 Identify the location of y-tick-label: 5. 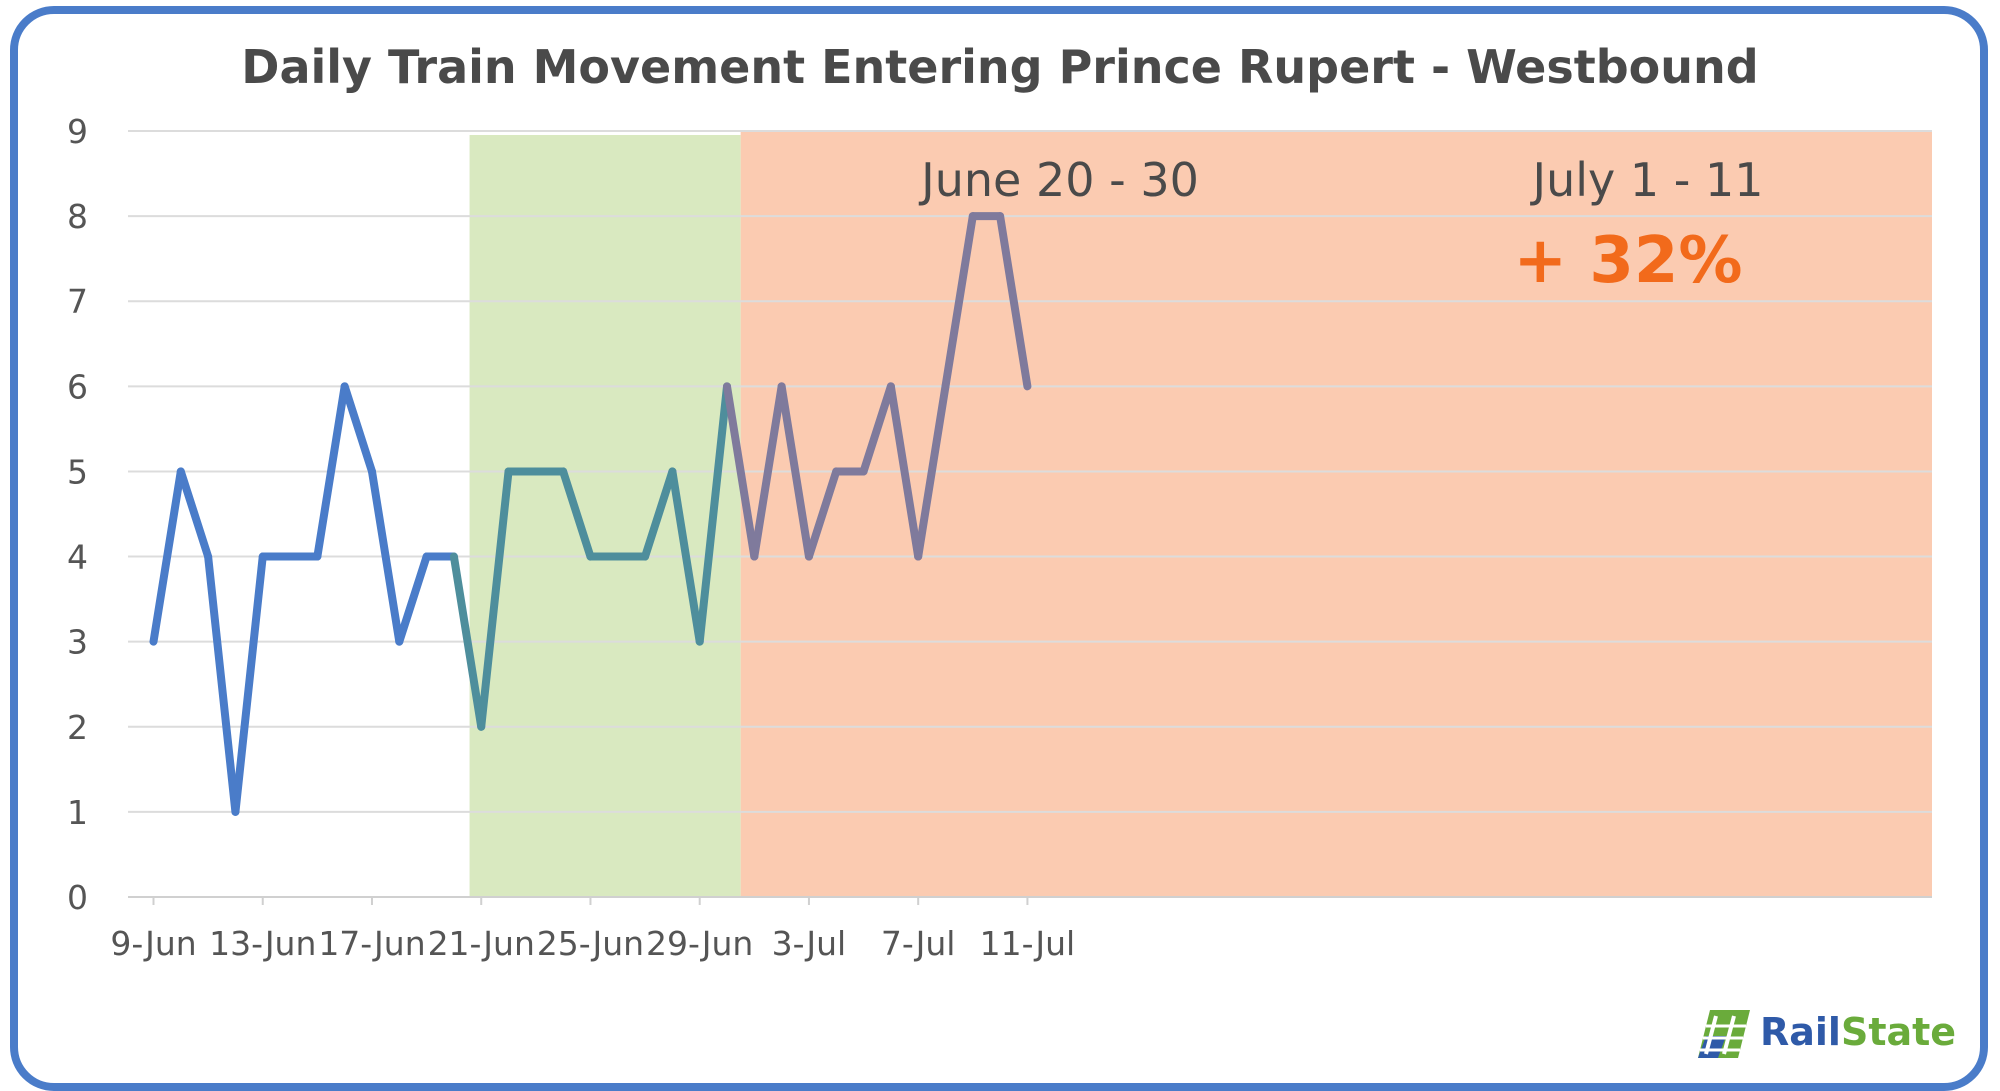
(77, 471).